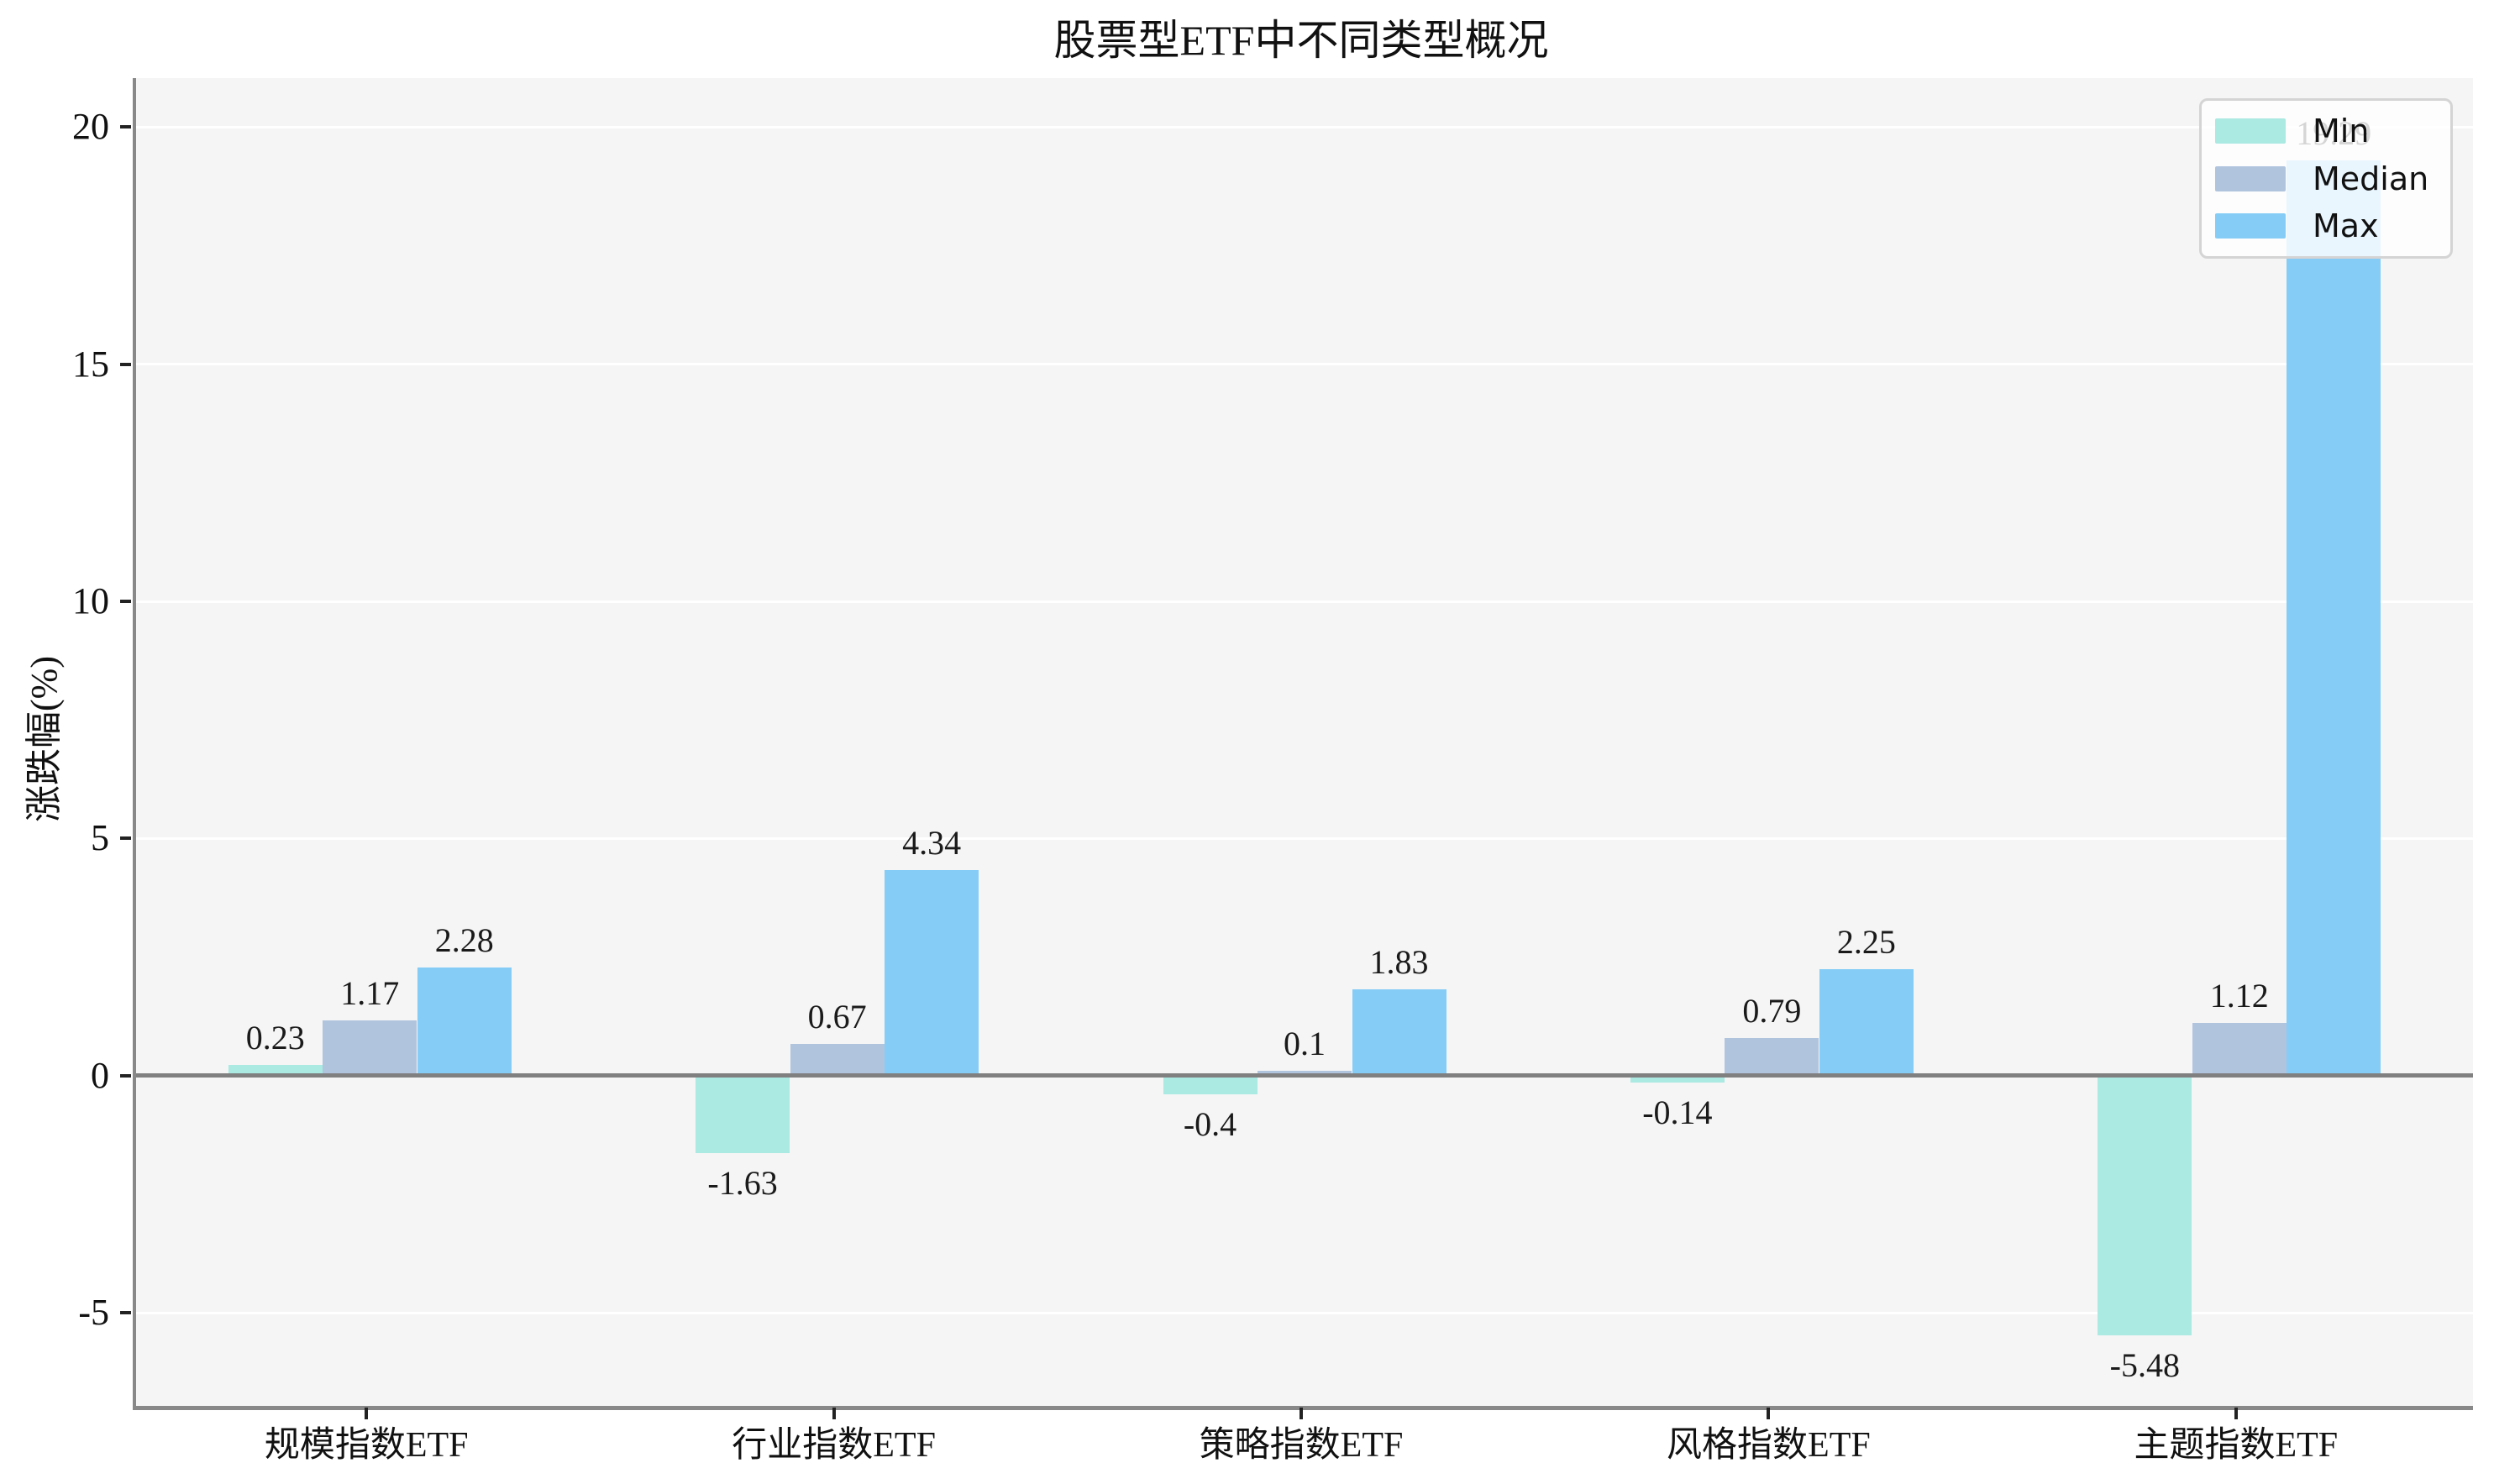 The height and width of the screenshot is (1484, 2494). What do you see at coordinates (742, 1183) in the screenshot?
I see `bar-value-label: -1.63` at bounding box center [742, 1183].